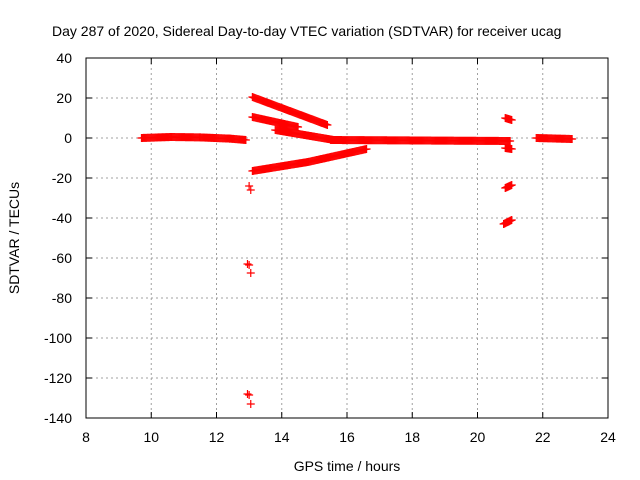 This screenshot has height=480, width=640. What do you see at coordinates (58, 418) in the screenshot?
I see `y-tick-label: -140` at bounding box center [58, 418].